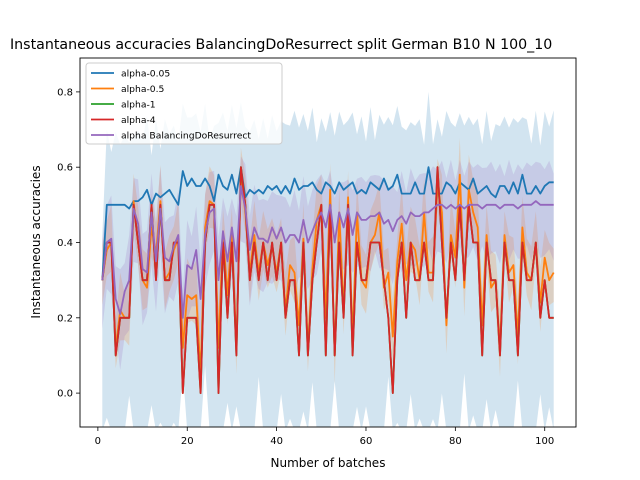 The height and width of the screenshot is (480, 640). Describe the element at coordinates (138, 120) in the screenshot. I see `legend-label-alpha-4: alpha-4` at that location.